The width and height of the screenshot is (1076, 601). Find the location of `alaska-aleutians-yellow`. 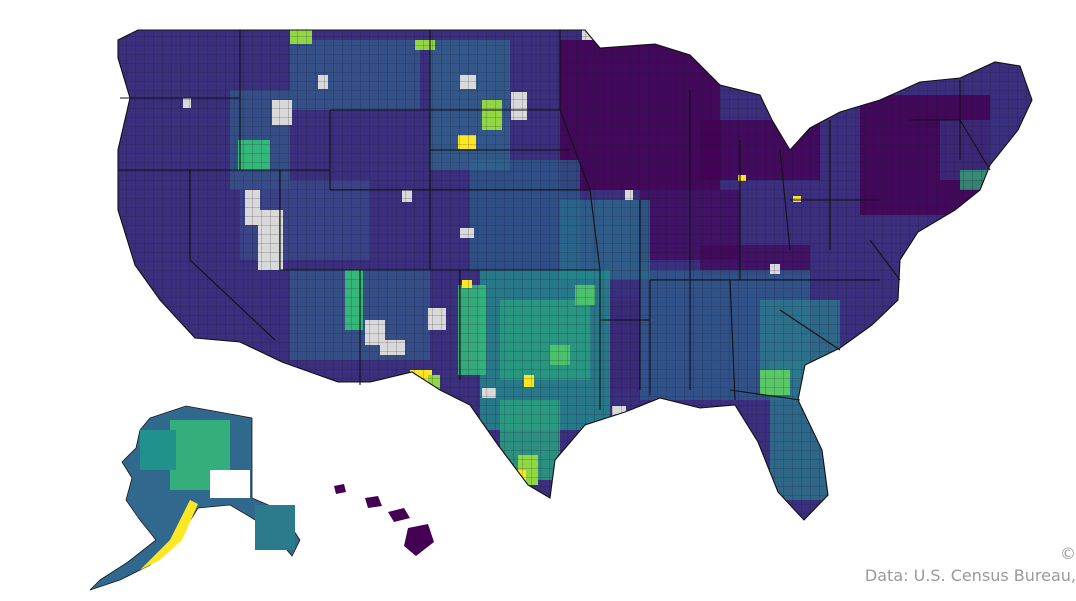

alaska-aleutians-yellow is located at coordinates (169, 535).